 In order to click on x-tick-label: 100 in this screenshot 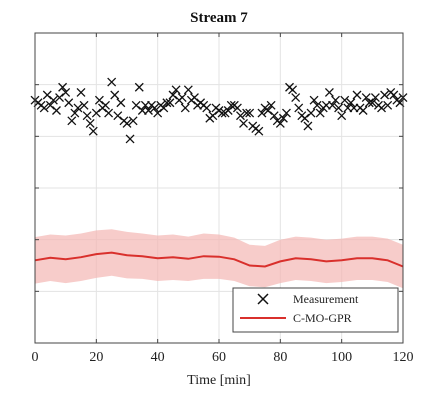, I will do `click(341, 357)`.